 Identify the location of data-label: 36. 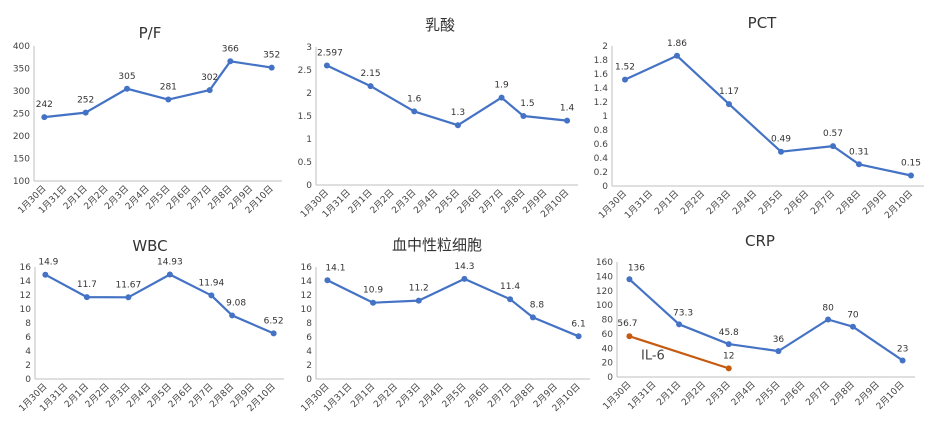
(779, 340).